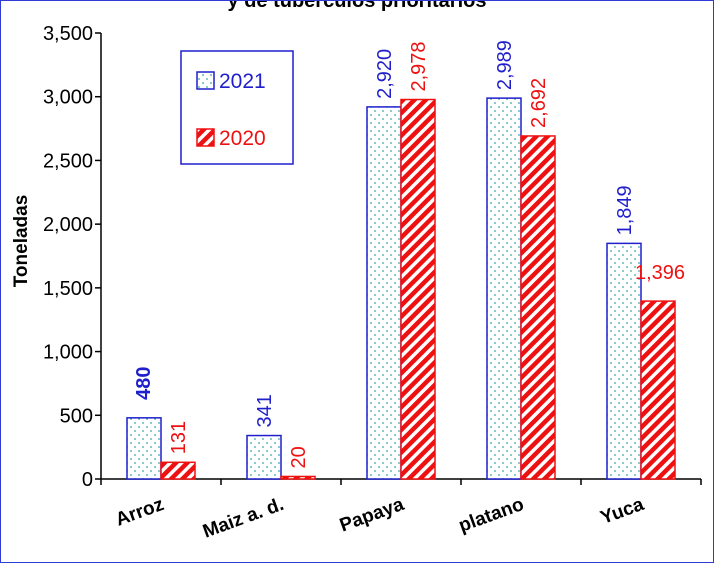 The image size is (714, 564). What do you see at coordinates (68, 161) in the screenshot?
I see `y-tick-label: 2,500` at bounding box center [68, 161].